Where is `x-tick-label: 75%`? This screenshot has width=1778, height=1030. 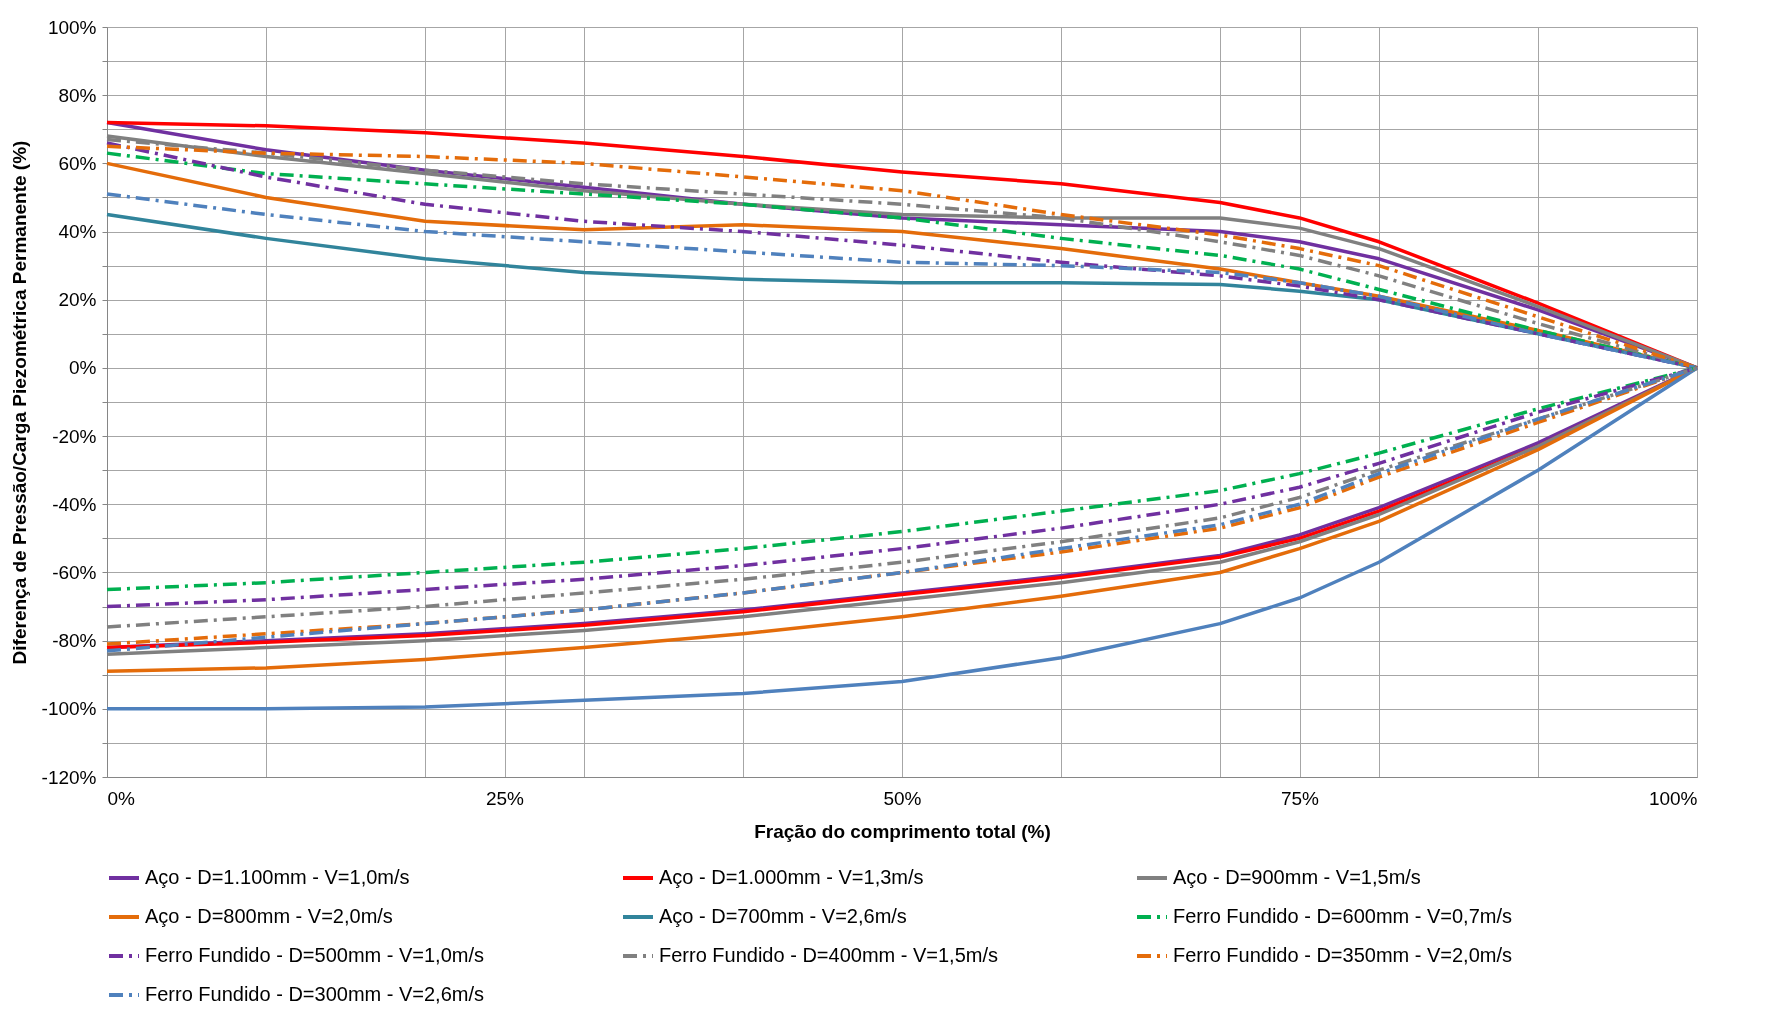 x-tick-label: 75% is located at coordinates (1300, 798).